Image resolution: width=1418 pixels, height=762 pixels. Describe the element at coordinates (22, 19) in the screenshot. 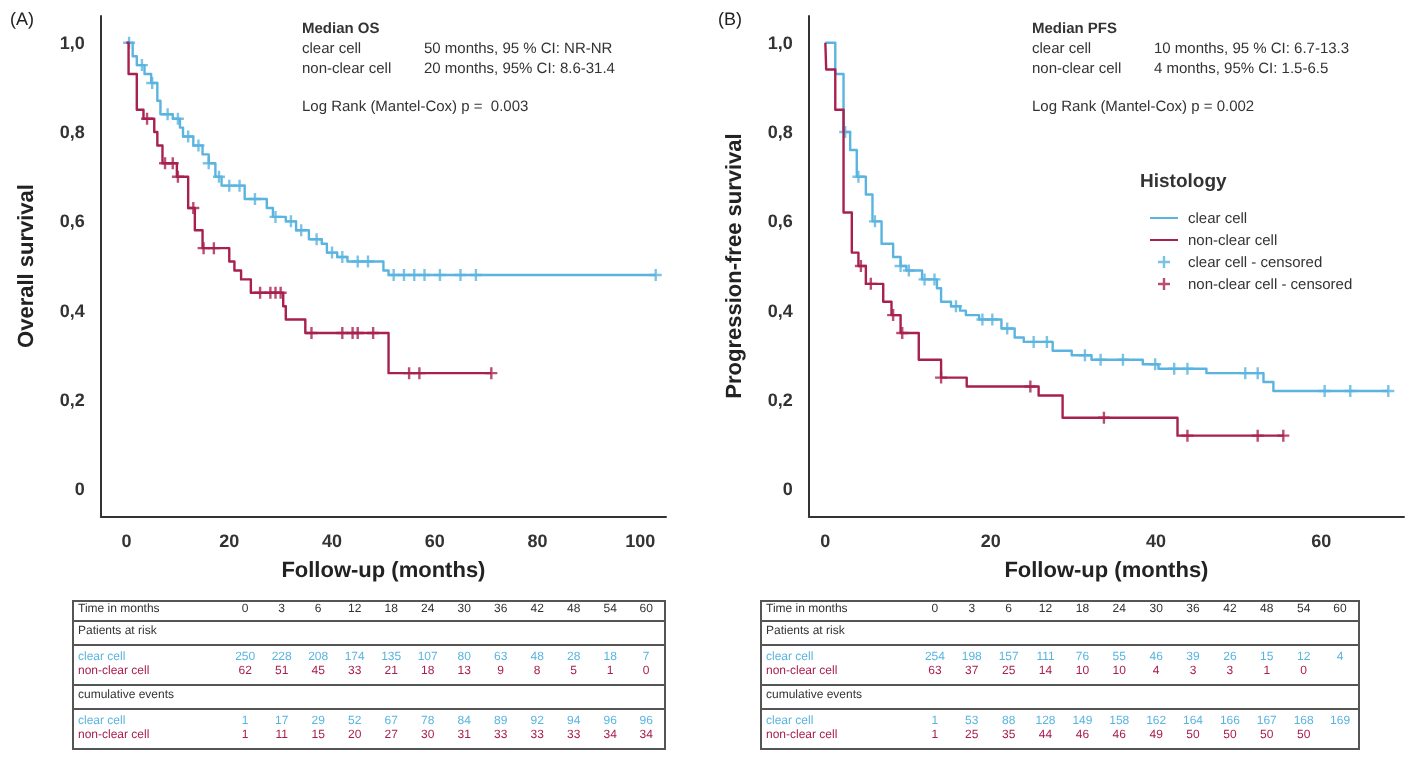

I see `chart-title: (A)` at that location.